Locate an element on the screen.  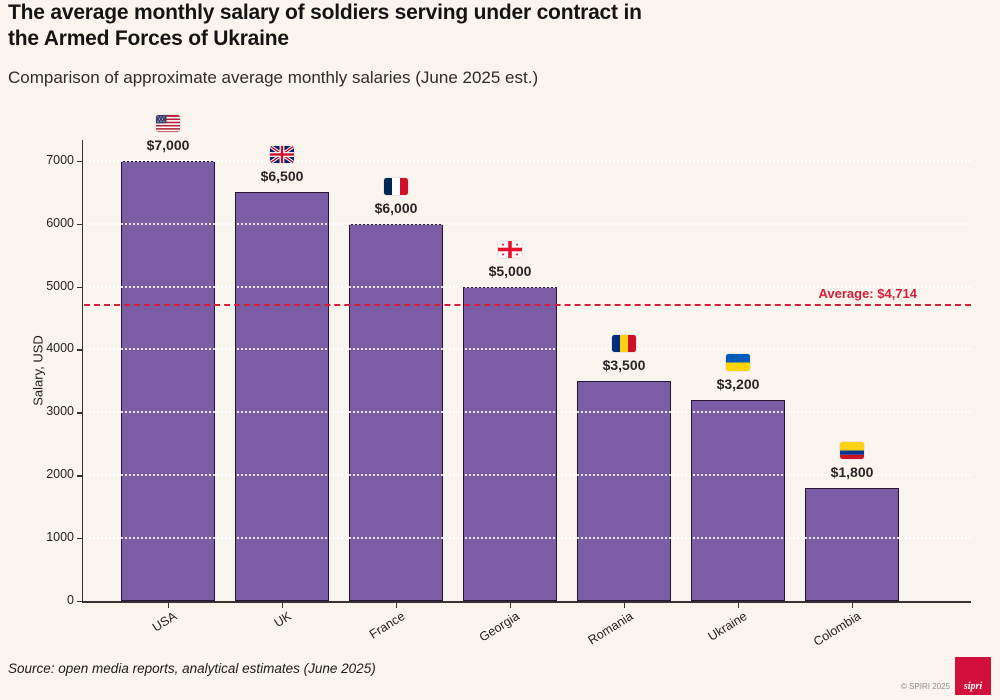
value-label-romania: $3,500 is located at coordinates (624, 364).